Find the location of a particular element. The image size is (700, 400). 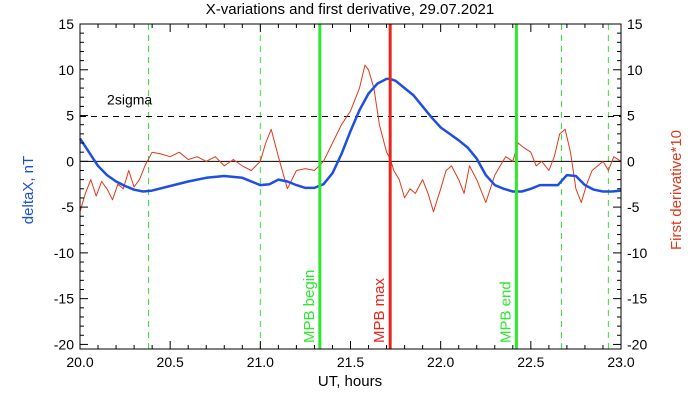

x-tick-label: 22.5 is located at coordinates (530, 362).